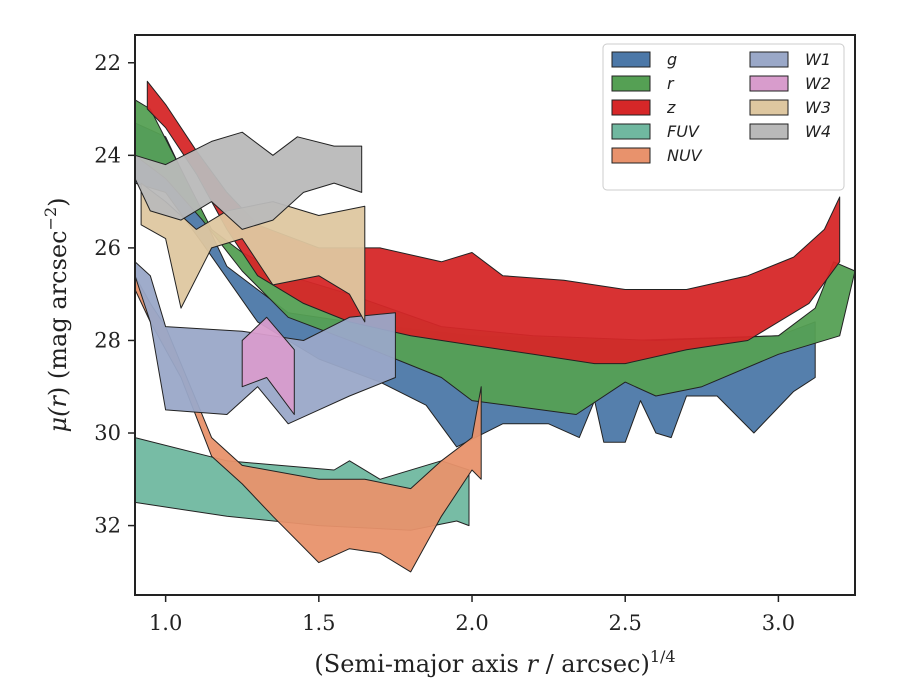  I want to click on y-tick-label: 24, so click(107, 155).